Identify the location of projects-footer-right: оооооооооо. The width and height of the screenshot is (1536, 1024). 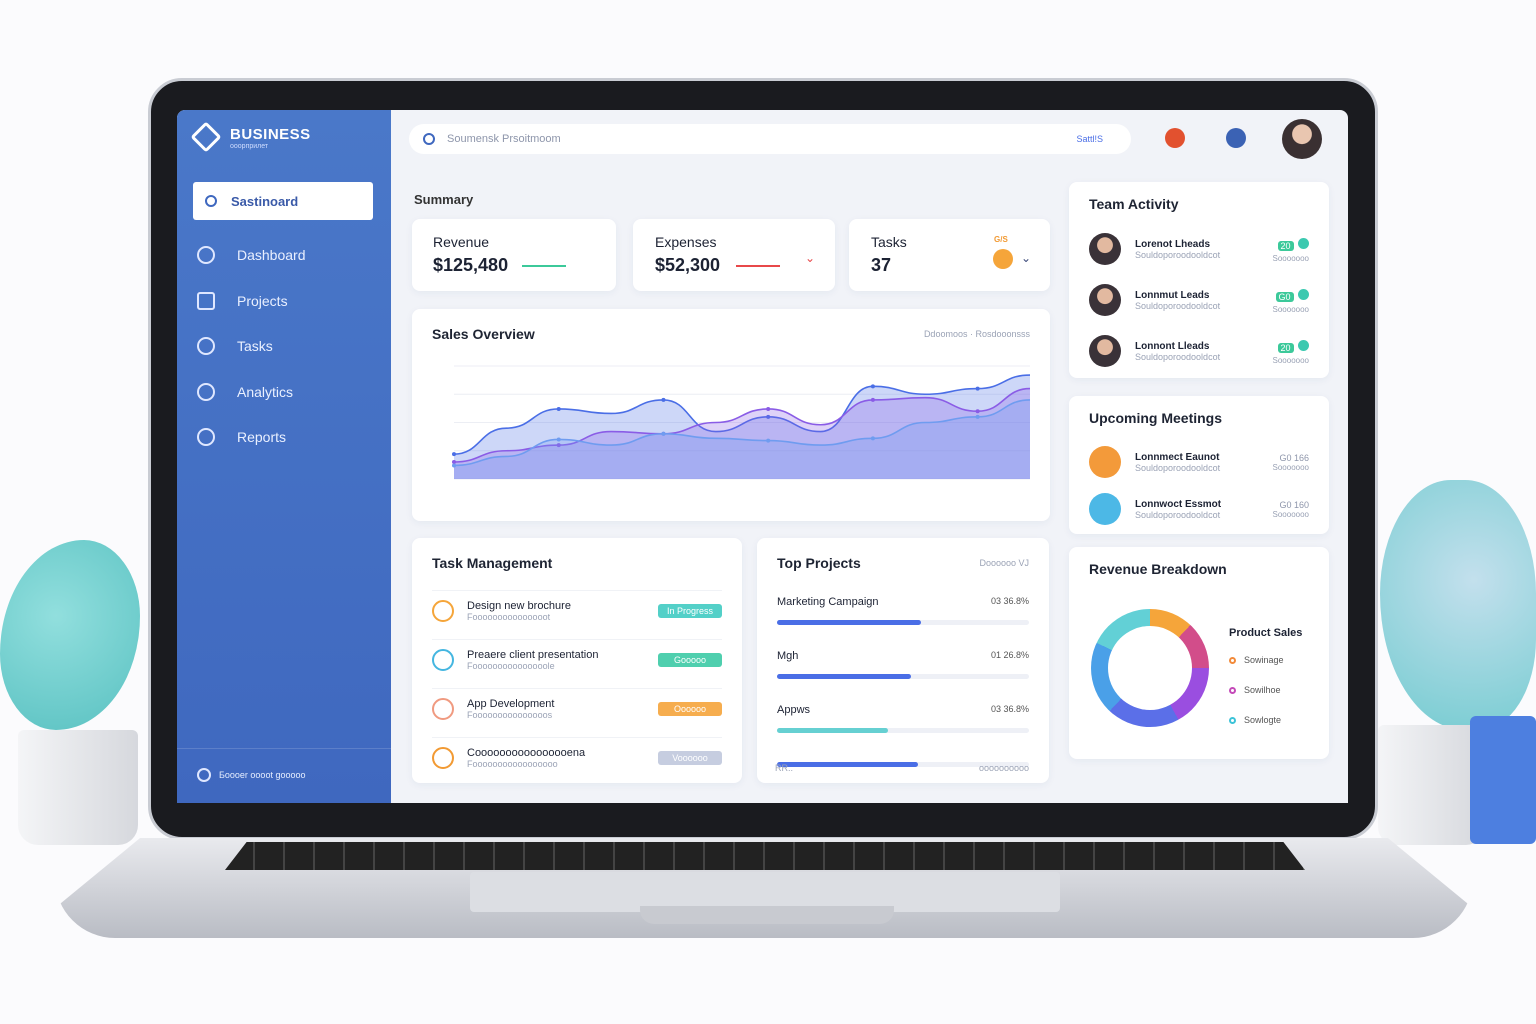
(1003, 768).